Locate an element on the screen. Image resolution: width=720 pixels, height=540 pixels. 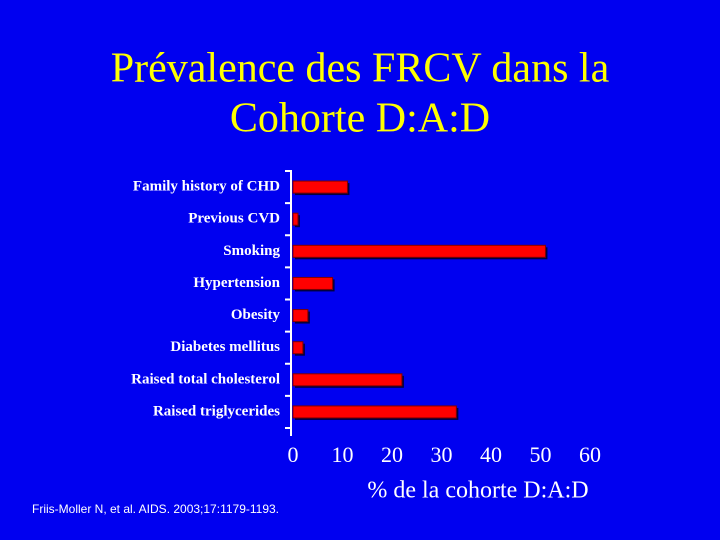
y-tick-label: Family history of CHD is located at coordinates (206, 187).